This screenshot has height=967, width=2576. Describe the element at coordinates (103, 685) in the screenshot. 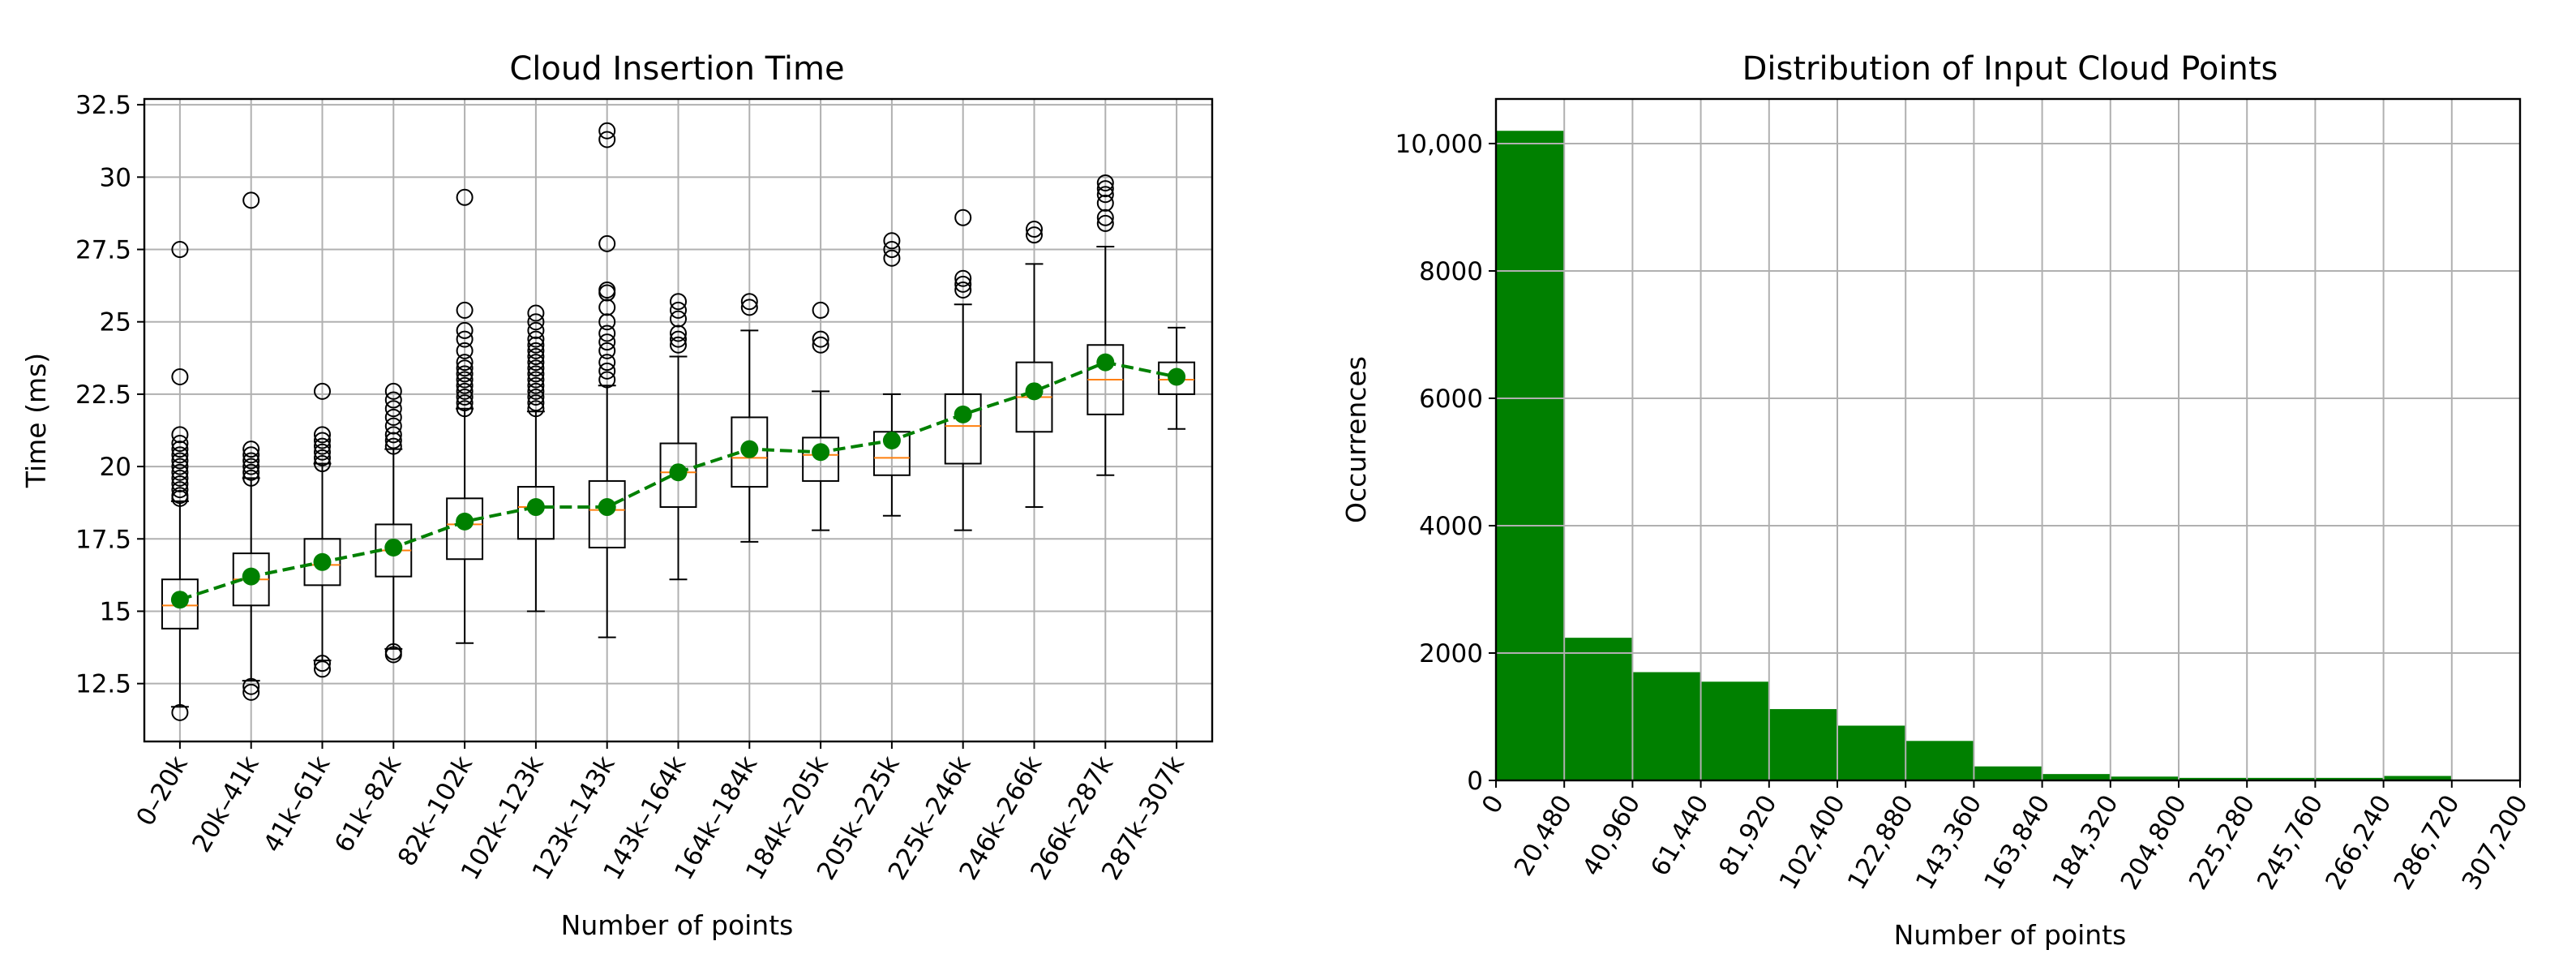

I see `chart1-y-tick-label: 12.5` at that location.